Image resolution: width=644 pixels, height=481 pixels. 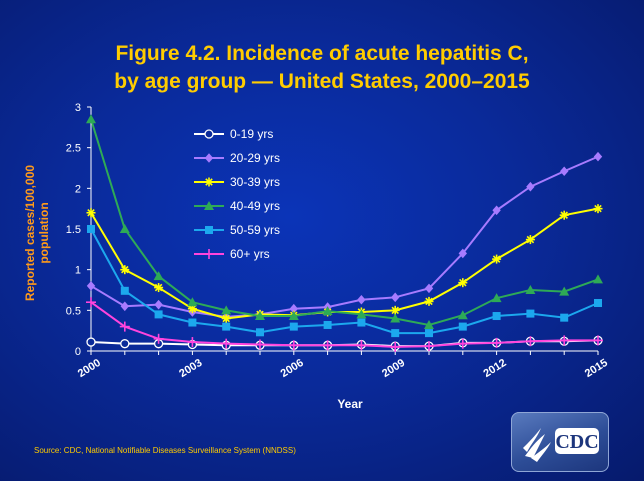 I want to click on legend-label: 0-19 yrs, so click(x=251, y=134).